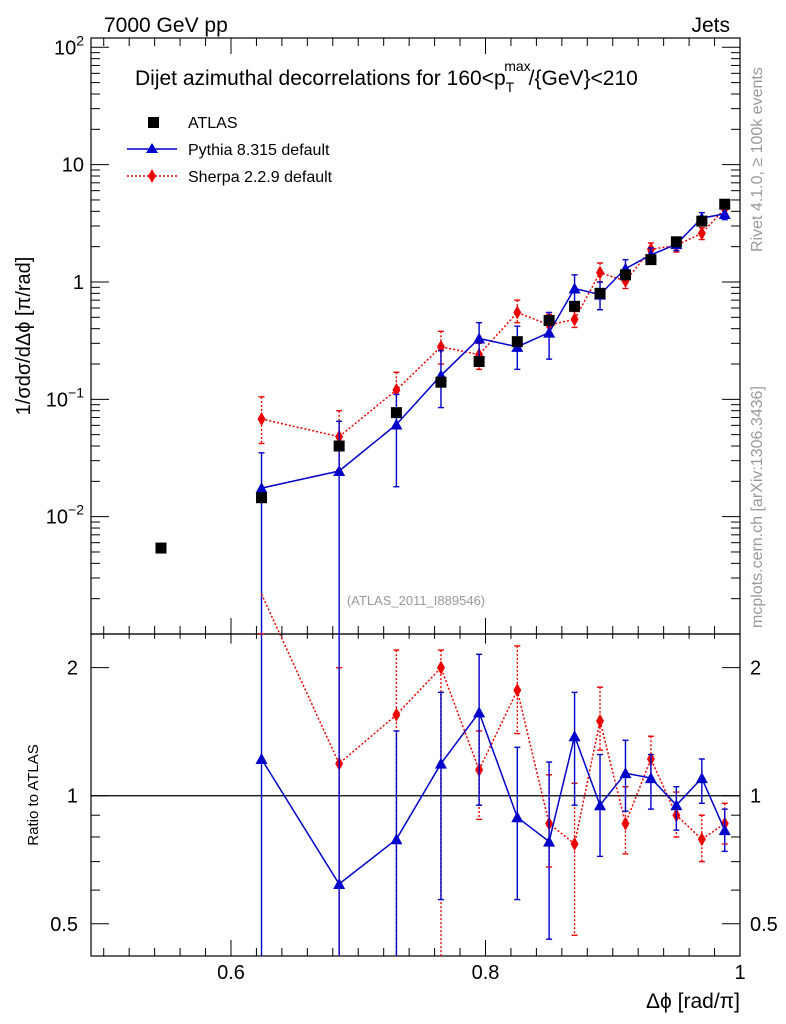  I want to click on ratio-y-tick-label: 1, so click(72, 797).